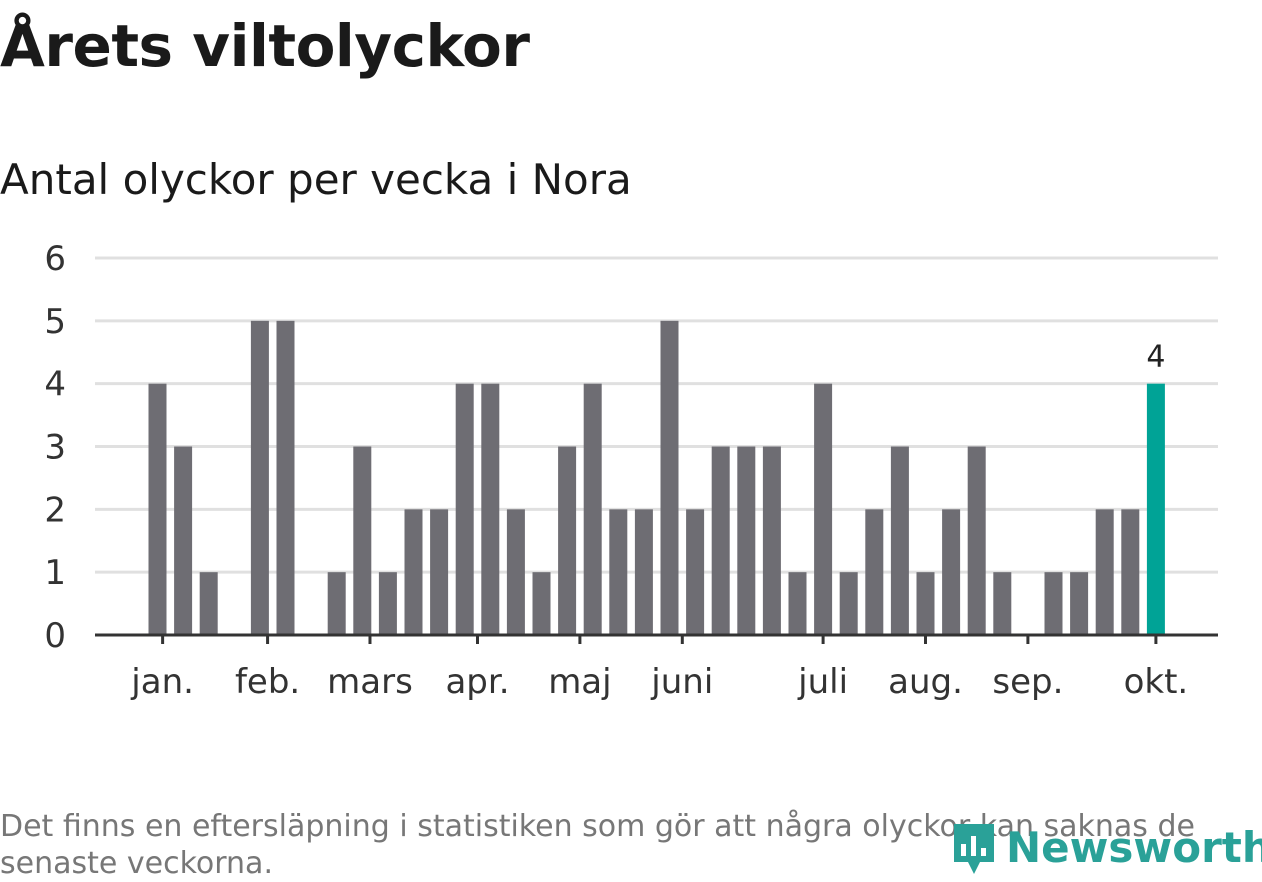 Image resolution: width=1262 pixels, height=882 pixels. Describe the element at coordinates (681, 682) in the screenshot. I see `x-tick-label: juni` at that location.